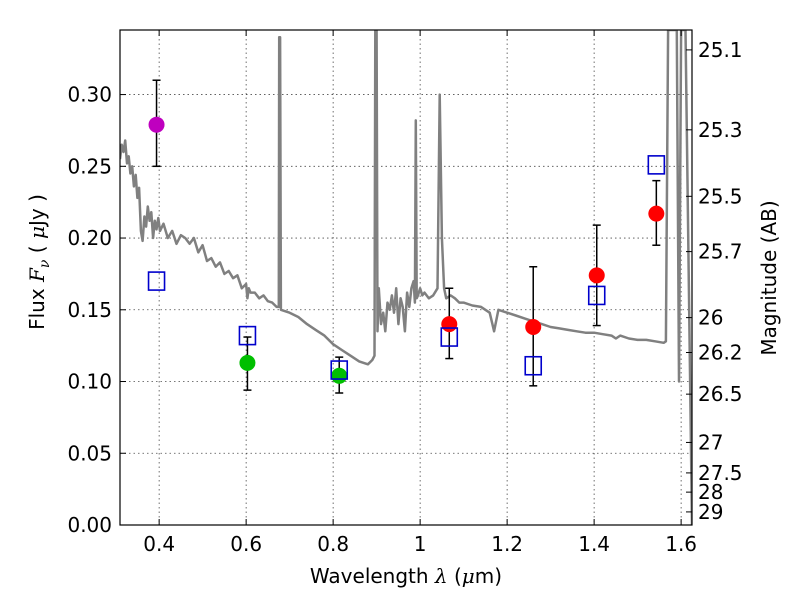 This screenshot has width=800, height=600. What do you see at coordinates (710, 442) in the screenshot?
I see `mag-tick-label: 27` at bounding box center [710, 442].